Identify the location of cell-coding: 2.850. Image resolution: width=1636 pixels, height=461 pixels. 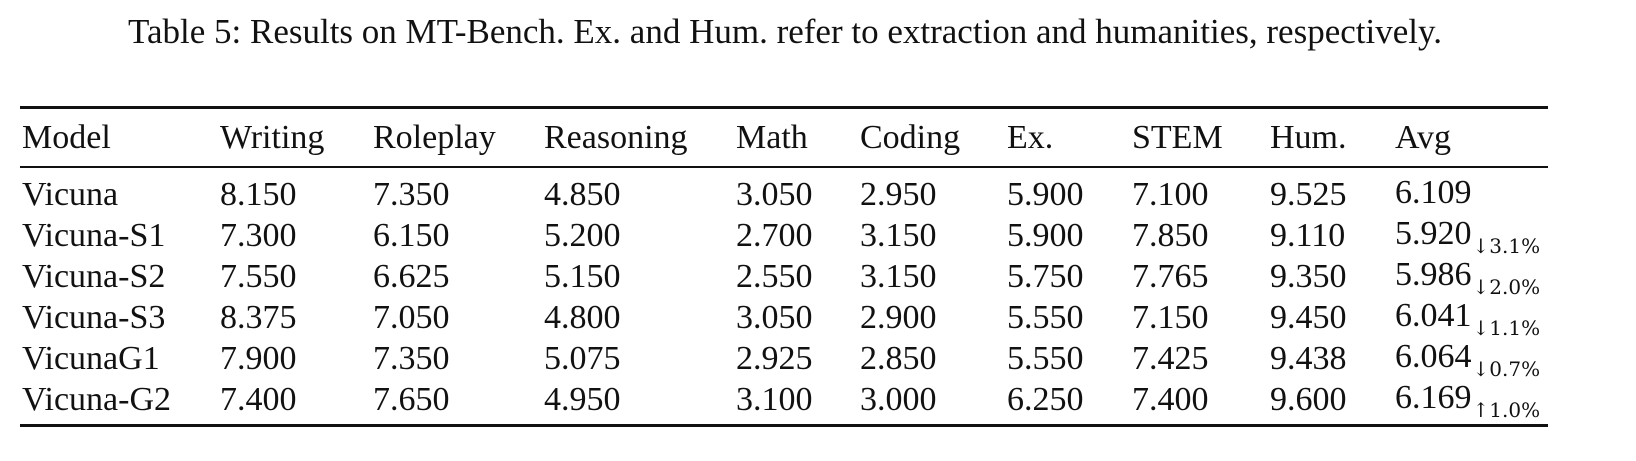
(898, 358).